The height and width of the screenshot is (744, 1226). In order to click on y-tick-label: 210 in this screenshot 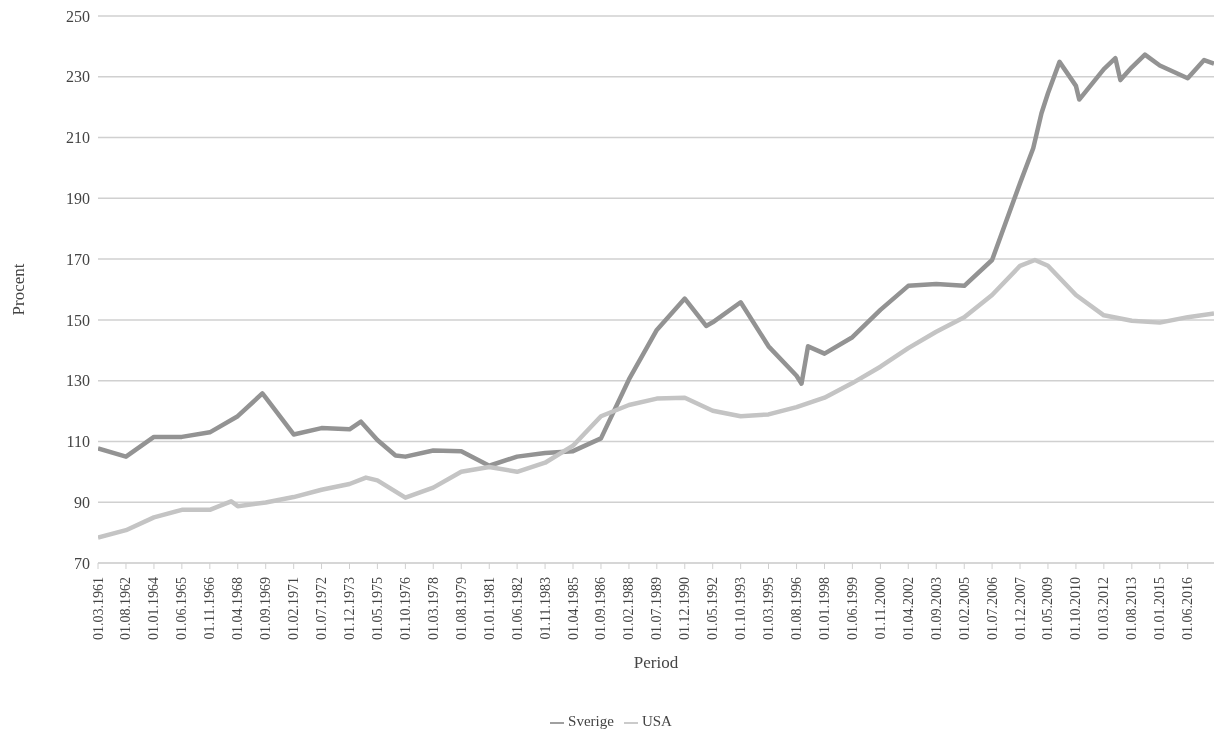, I will do `click(78, 138)`.